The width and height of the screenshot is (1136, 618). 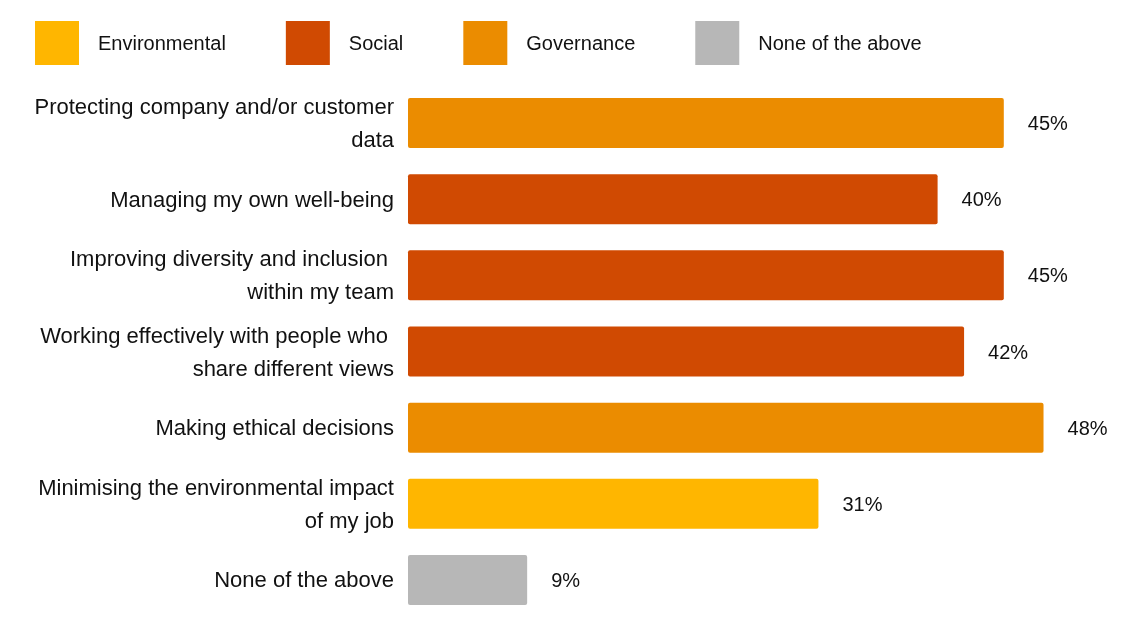 What do you see at coordinates (231, 275) in the screenshot?
I see `y-tick-label: Improving diversity and inclusion within my team` at bounding box center [231, 275].